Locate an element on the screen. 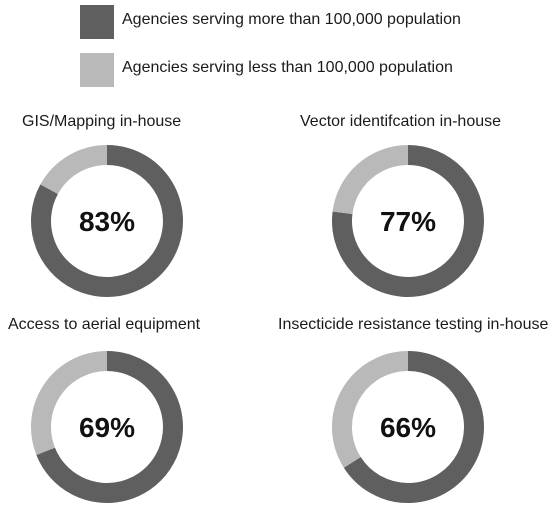 The width and height of the screenshot is (550, 509). chart-title-aerial-equipment: Access to aerial equipment is located at coordinates (104, 324).